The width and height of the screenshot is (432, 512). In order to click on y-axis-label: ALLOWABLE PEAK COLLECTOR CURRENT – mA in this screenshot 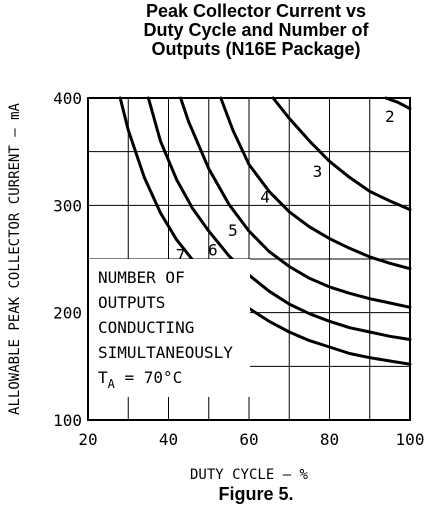, I will do `click(15, 259)`.